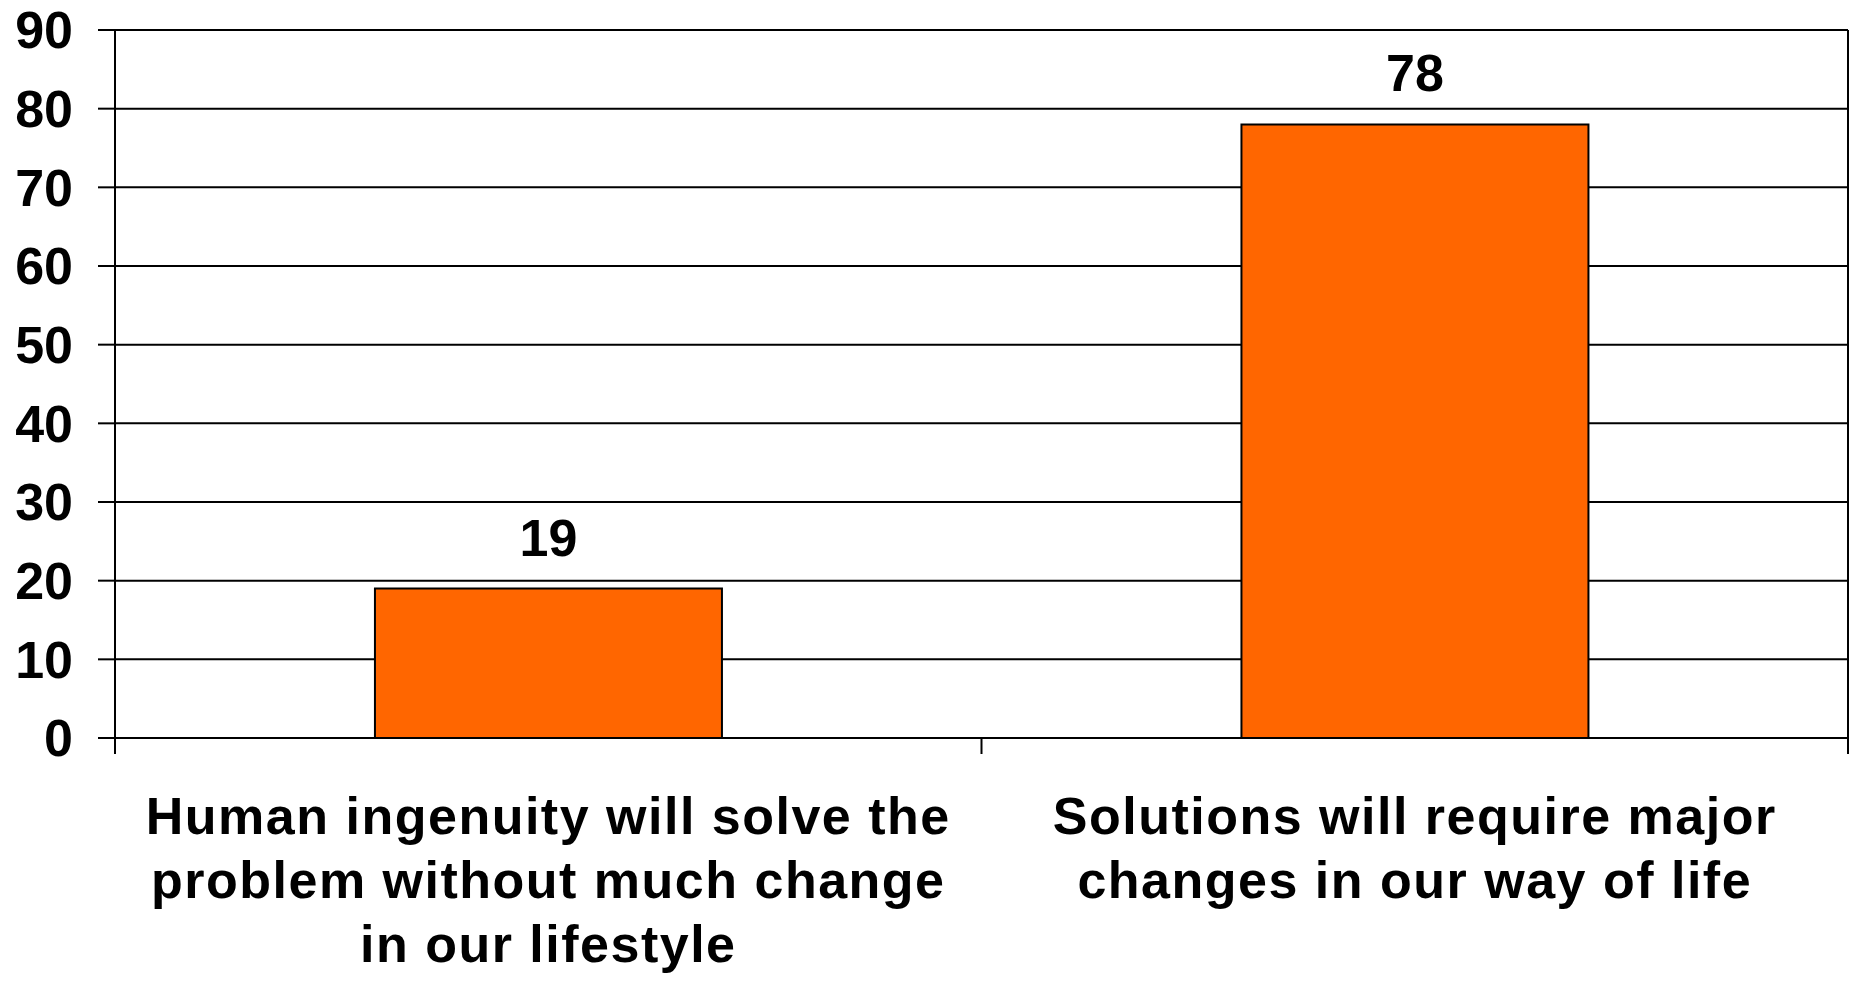 The image size is (1854, 981). I want to click on y-tick-label: 80, so click(44, 109).